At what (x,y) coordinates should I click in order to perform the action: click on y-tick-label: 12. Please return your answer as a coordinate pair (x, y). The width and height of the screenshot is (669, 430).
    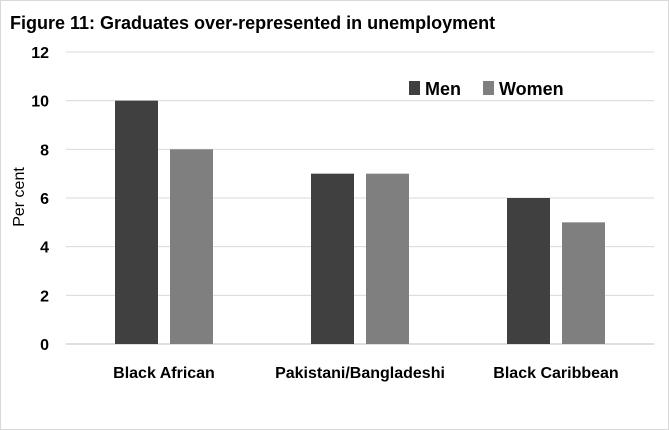
    Looking at the image, I should click on (40, 53).